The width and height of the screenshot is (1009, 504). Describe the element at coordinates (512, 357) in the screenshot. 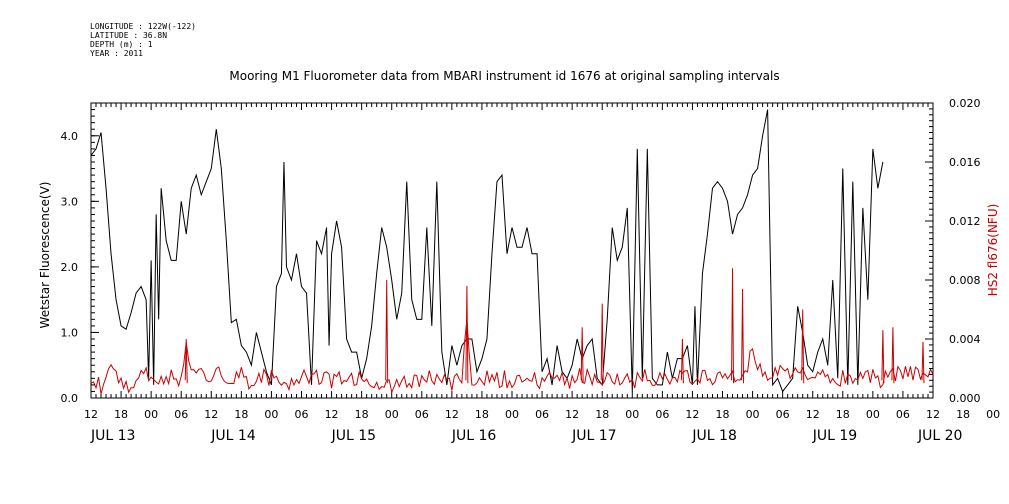

I see `hs2-line` at that location.